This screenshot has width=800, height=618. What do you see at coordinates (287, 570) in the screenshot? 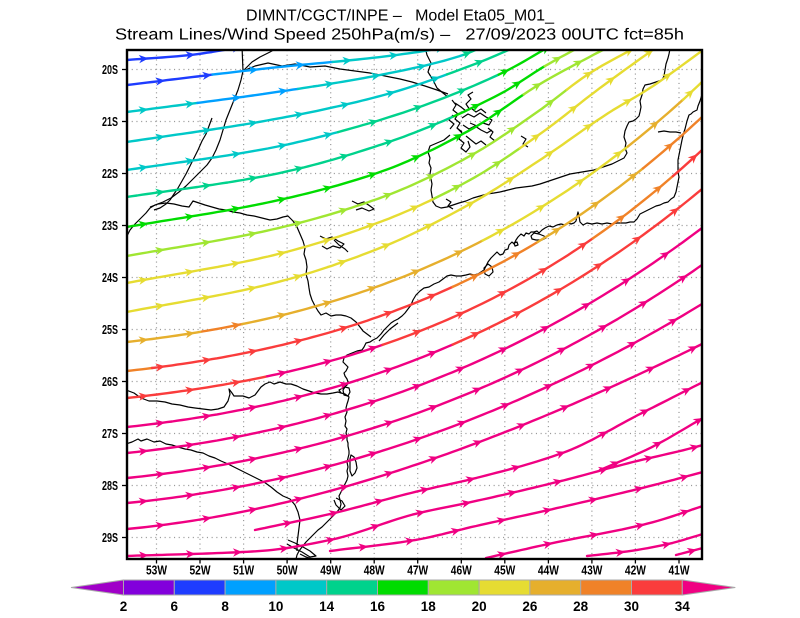
I see `svg-text: 50W` at bounding box center [287, 570].